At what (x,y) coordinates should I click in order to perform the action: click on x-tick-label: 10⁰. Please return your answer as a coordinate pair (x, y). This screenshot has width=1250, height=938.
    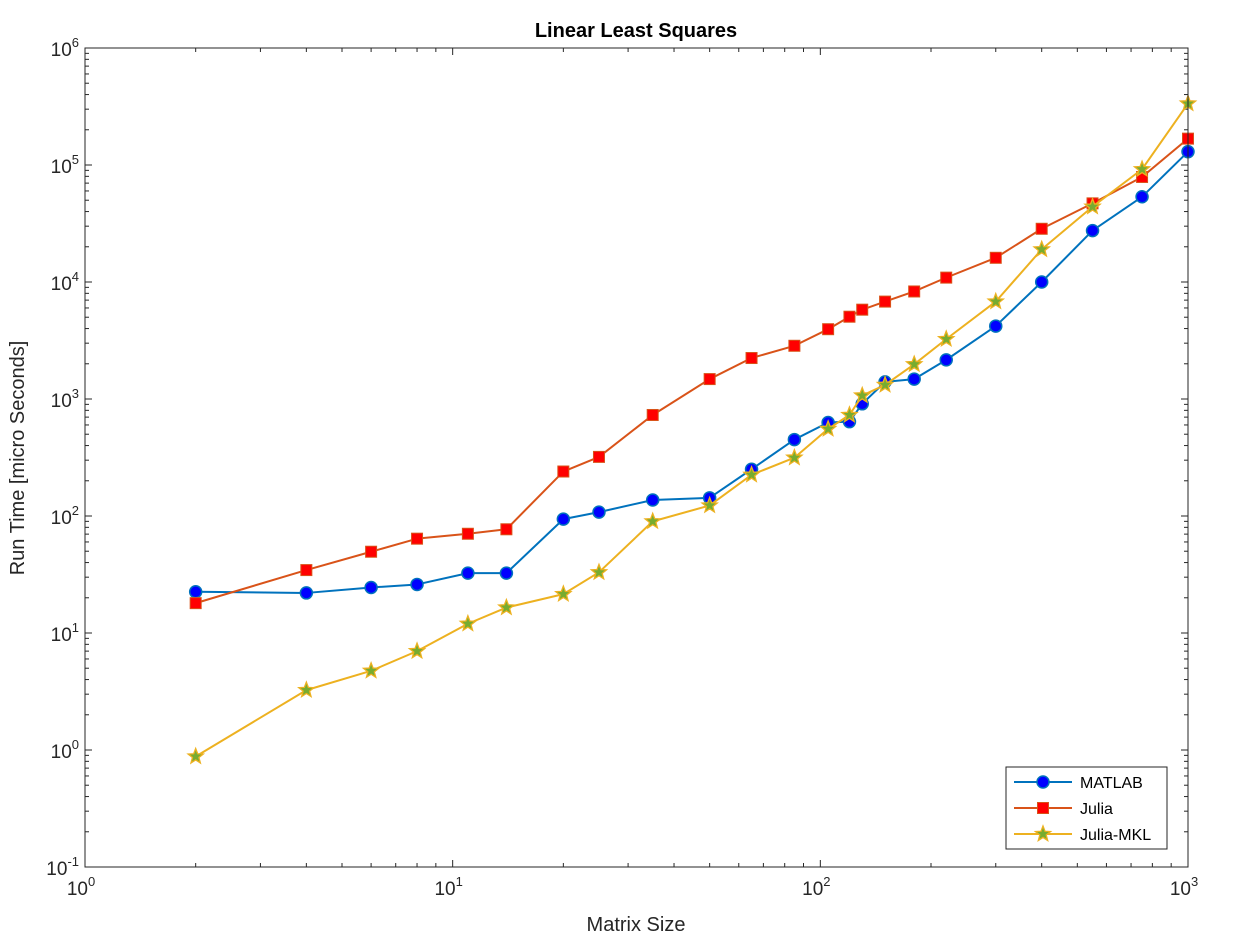
    Looking at the image, I should click on (81, 887).